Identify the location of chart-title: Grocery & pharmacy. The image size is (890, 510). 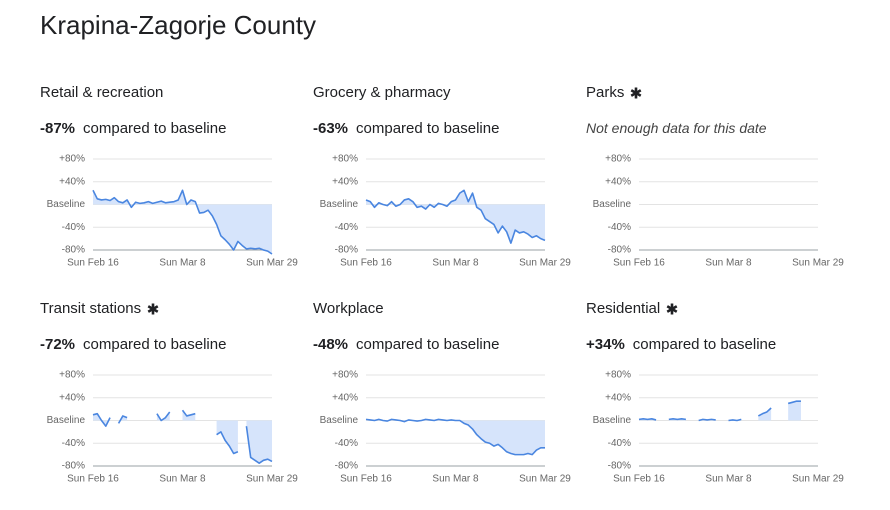
(382, 92).